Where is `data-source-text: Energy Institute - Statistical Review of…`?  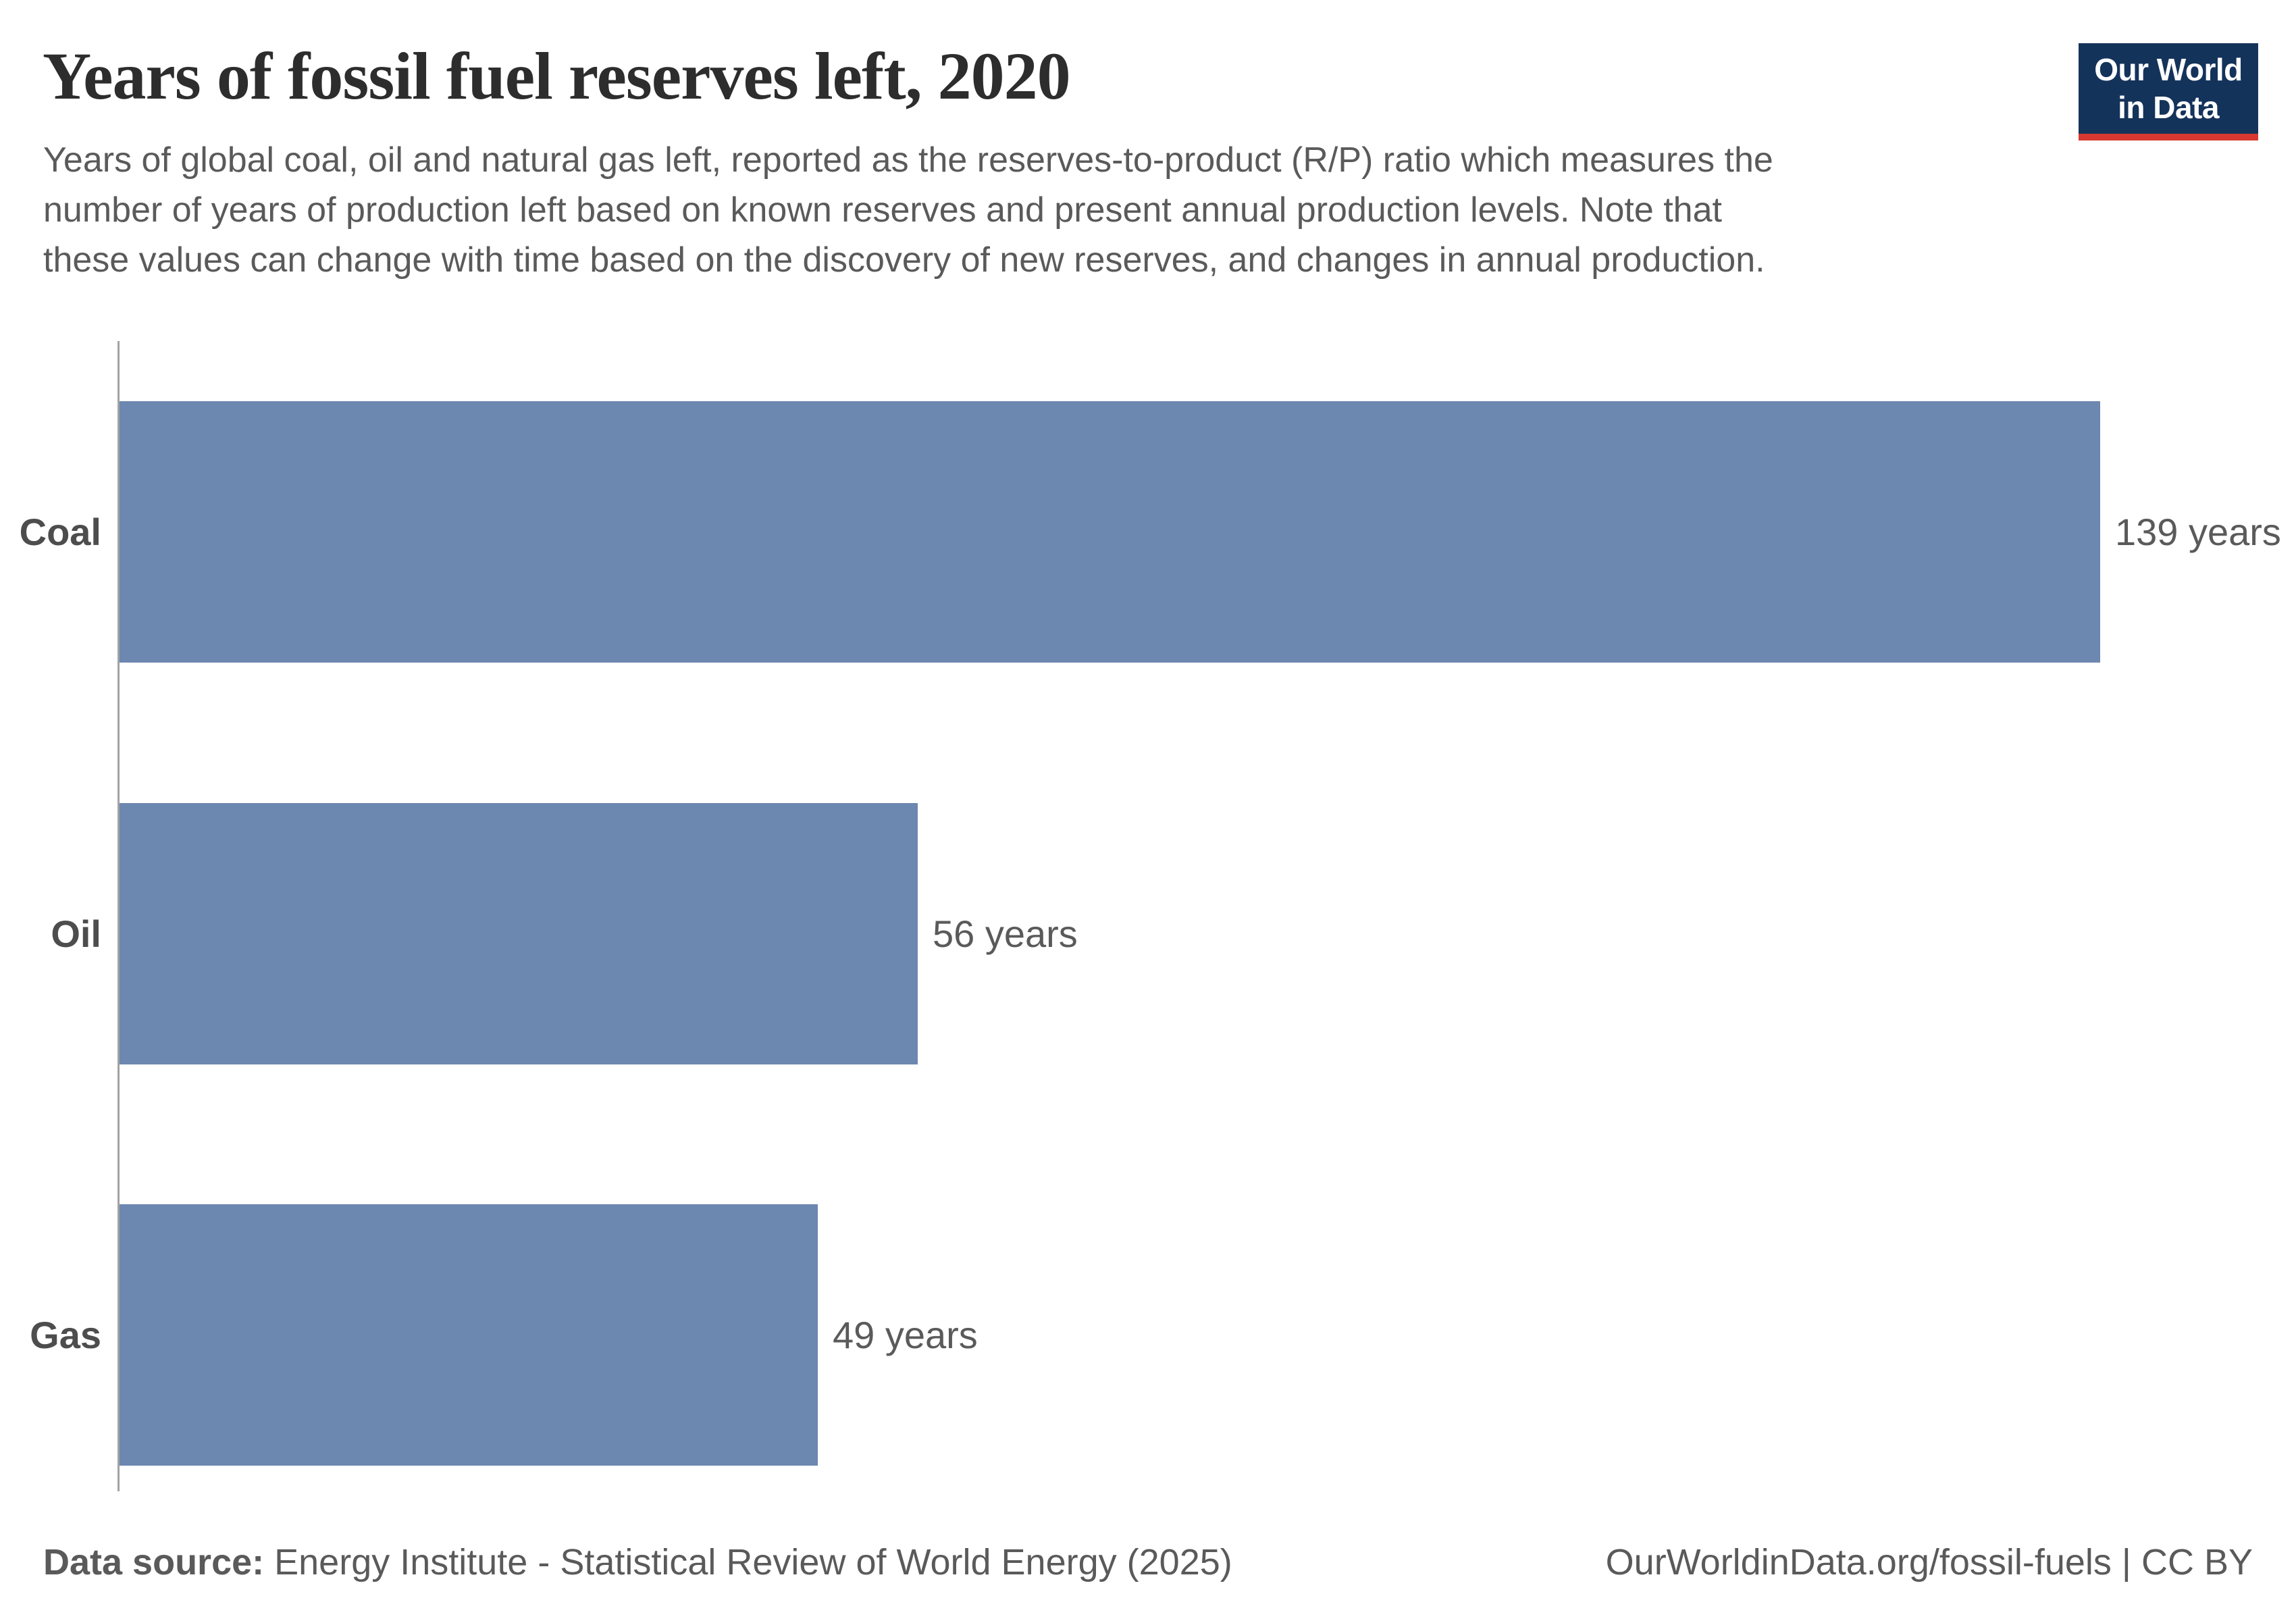
data-source-text: Energy Institute - Statistical Review of… is located at coordinates (748, 1562).